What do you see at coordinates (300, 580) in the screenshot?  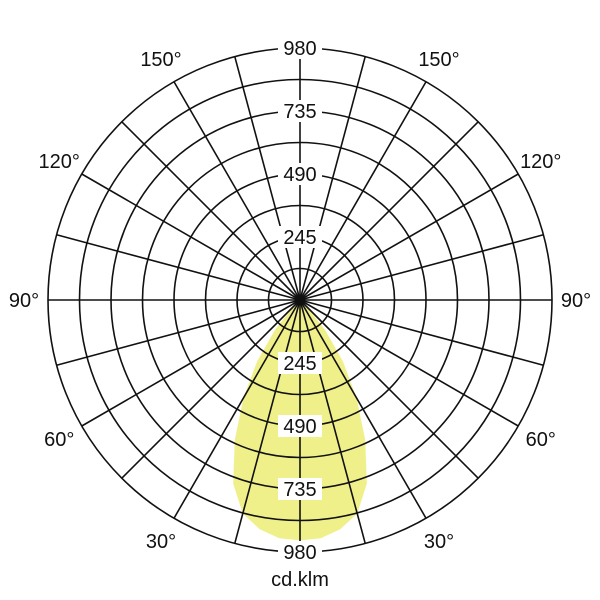 I see `unit-label: cd.klm` at bounding box center [300, 580].